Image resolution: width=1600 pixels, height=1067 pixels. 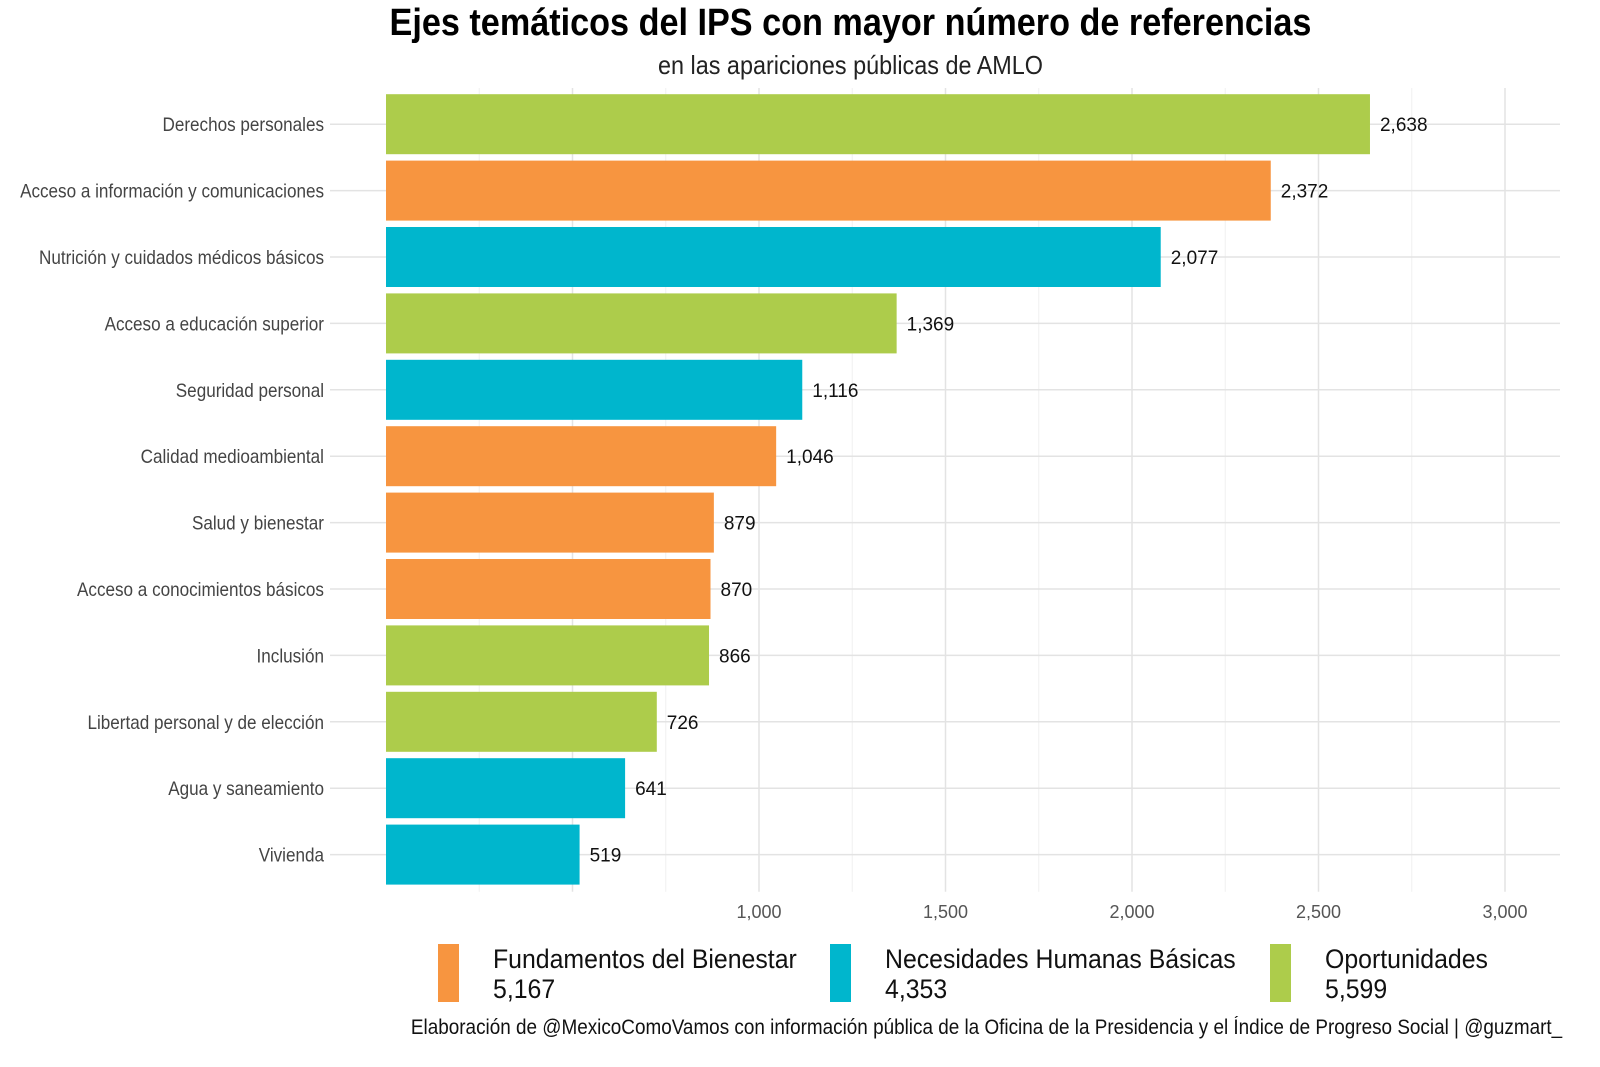 I want to click on bar-value-label: 1,369, so click(x=931, y=324).